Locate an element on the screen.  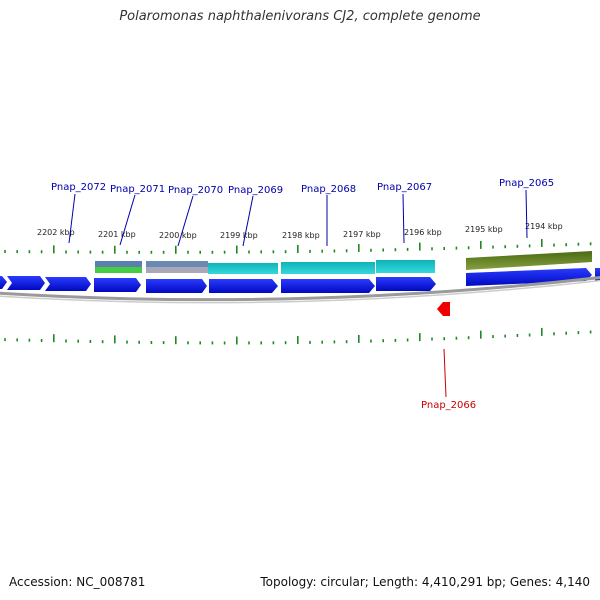
gene-label: Pnap_2067 is located at coordinates (404, 187).